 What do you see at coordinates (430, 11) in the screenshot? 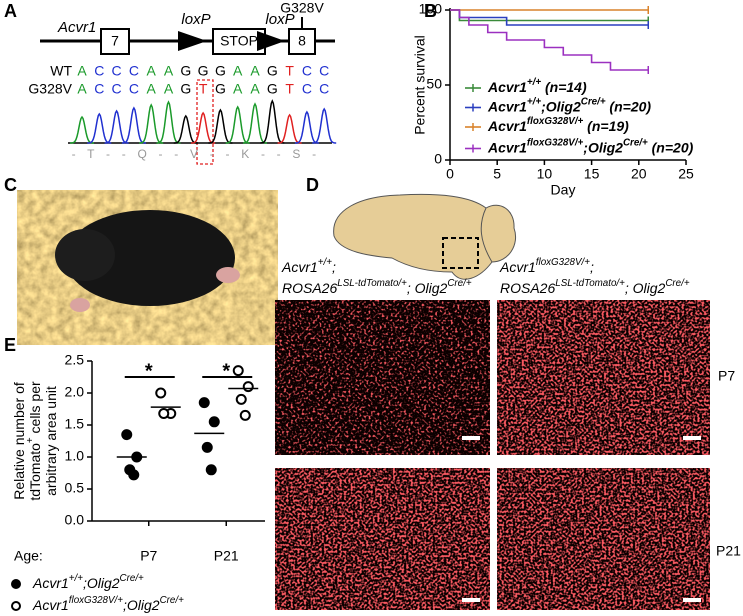
I see `panel-label: B` at bounding box center [430, 11].